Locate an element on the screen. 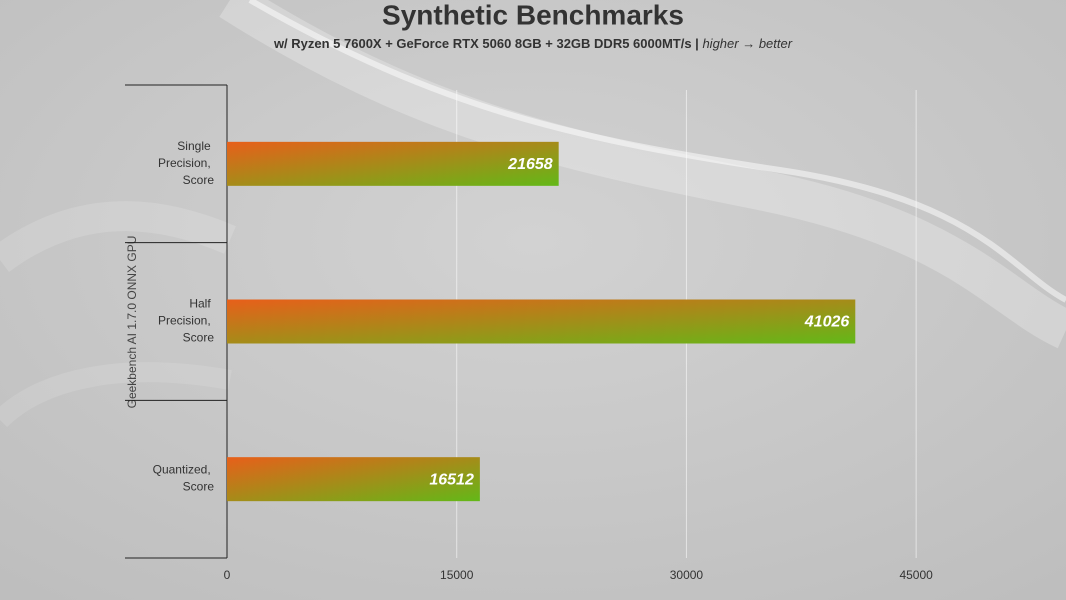  chart-title: Synthetic Benchmarks is located at coordinates (533, 15).